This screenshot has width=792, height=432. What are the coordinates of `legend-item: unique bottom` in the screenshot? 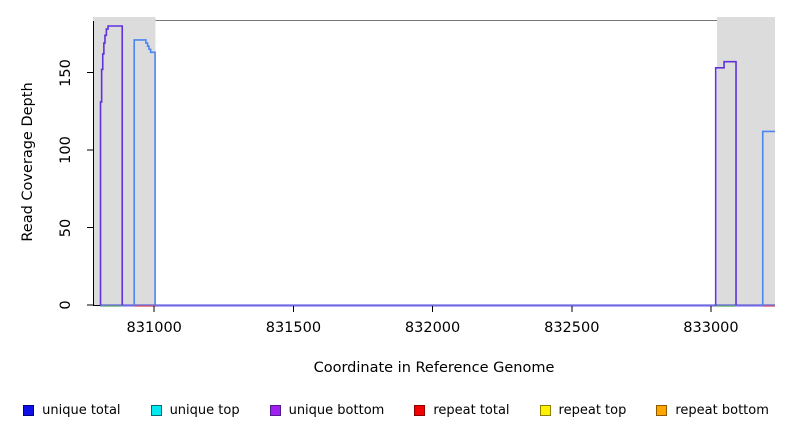 It's located at (327, 410).